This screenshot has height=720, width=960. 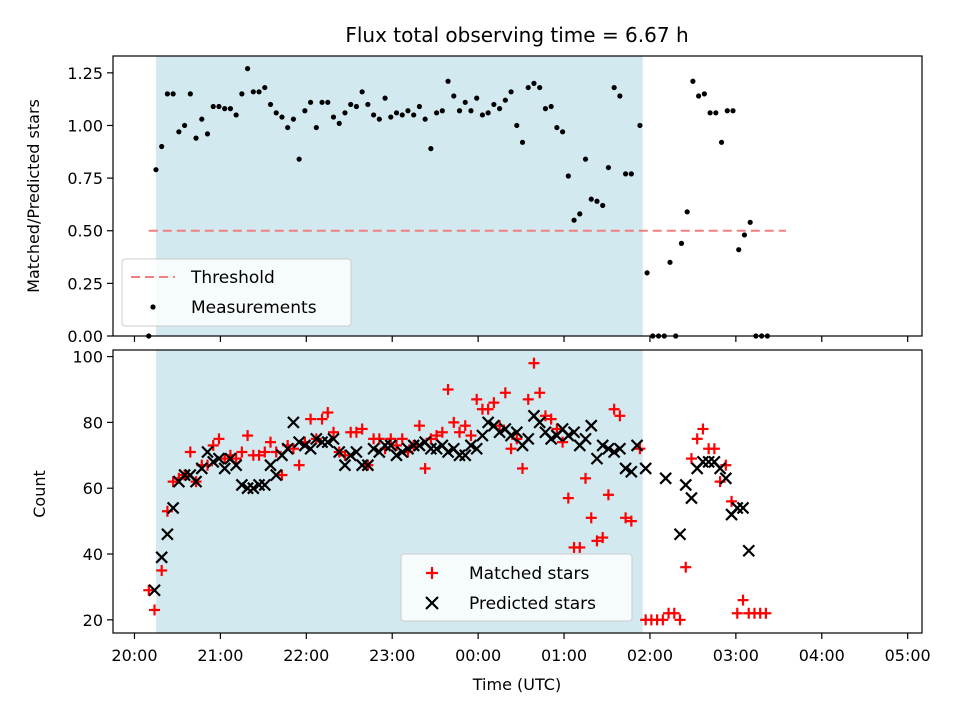 What do you see at coordinates (92, 489) in the screenshot?
I see `bottom-y-ticks: 20 40 60 80 100` at bounding box center [92, 489].